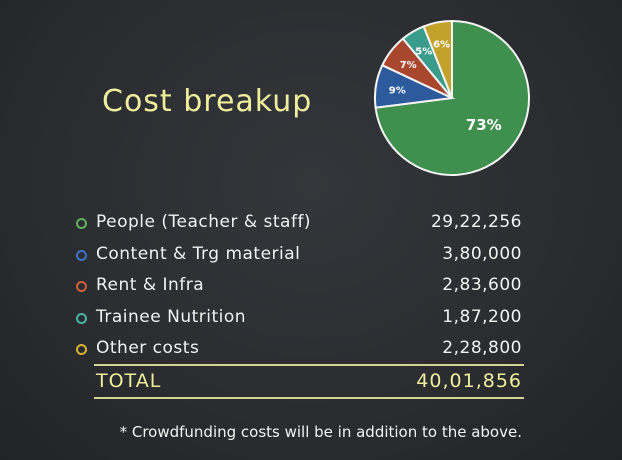 This screenshot has width=622, height=460. Describe the element at coordinates (482, 285) in the screenshot. I see `cost-value: 2,83,600` at that location.